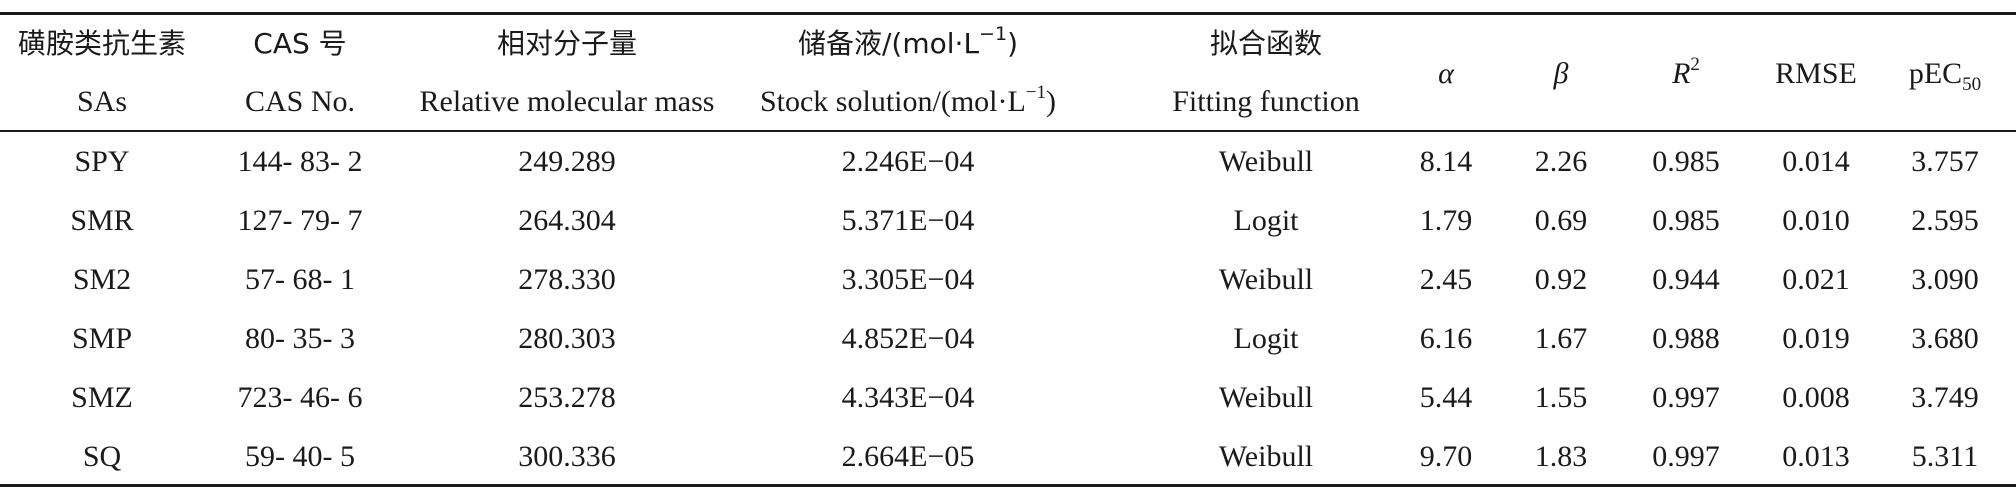 This screenshot has height=496, width=2016. Describe the element at coordinates (1446, 220) in the screenshot. I see `cell-alpha: 1.79` at that location.